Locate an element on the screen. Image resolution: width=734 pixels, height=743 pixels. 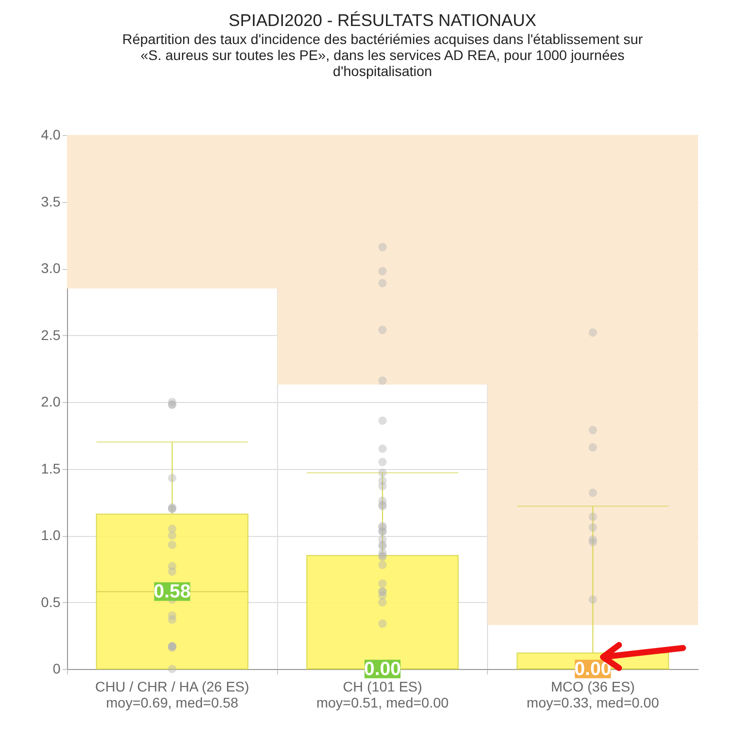
chart-title: SPIADI2020 - RÉSULTATS NATIONAUX is located at coordinates (382, 20).